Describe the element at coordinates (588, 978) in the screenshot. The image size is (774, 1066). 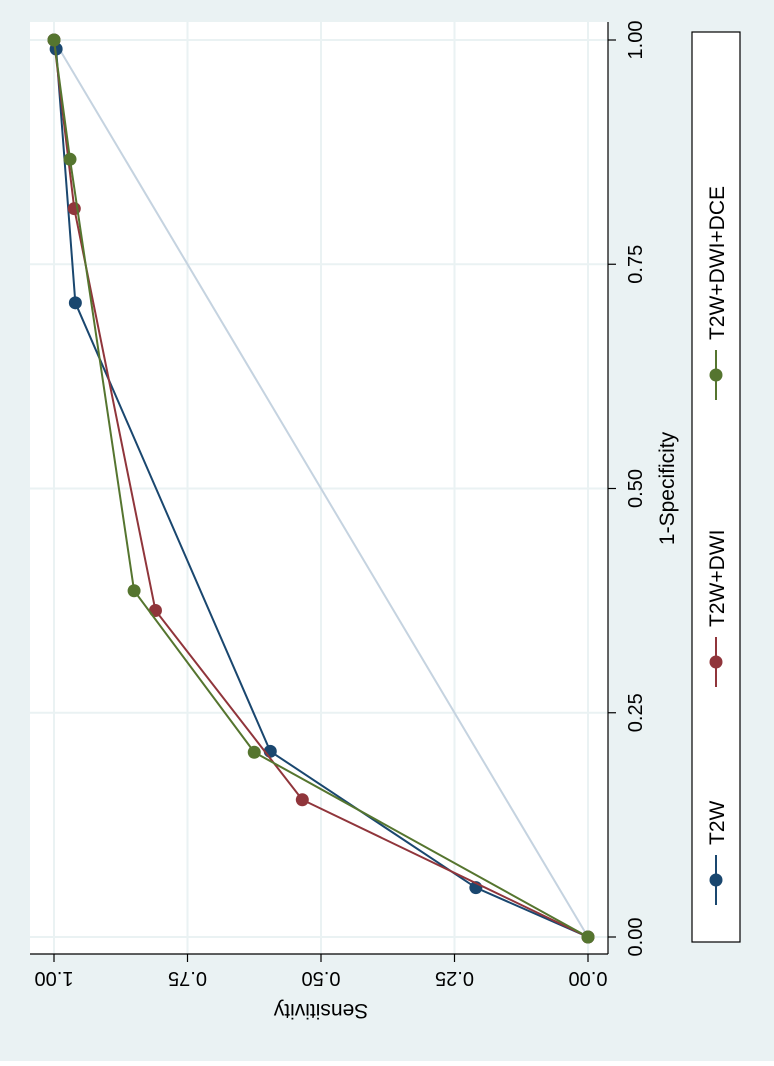
I see `y-tick-label: 0.00` at that location.